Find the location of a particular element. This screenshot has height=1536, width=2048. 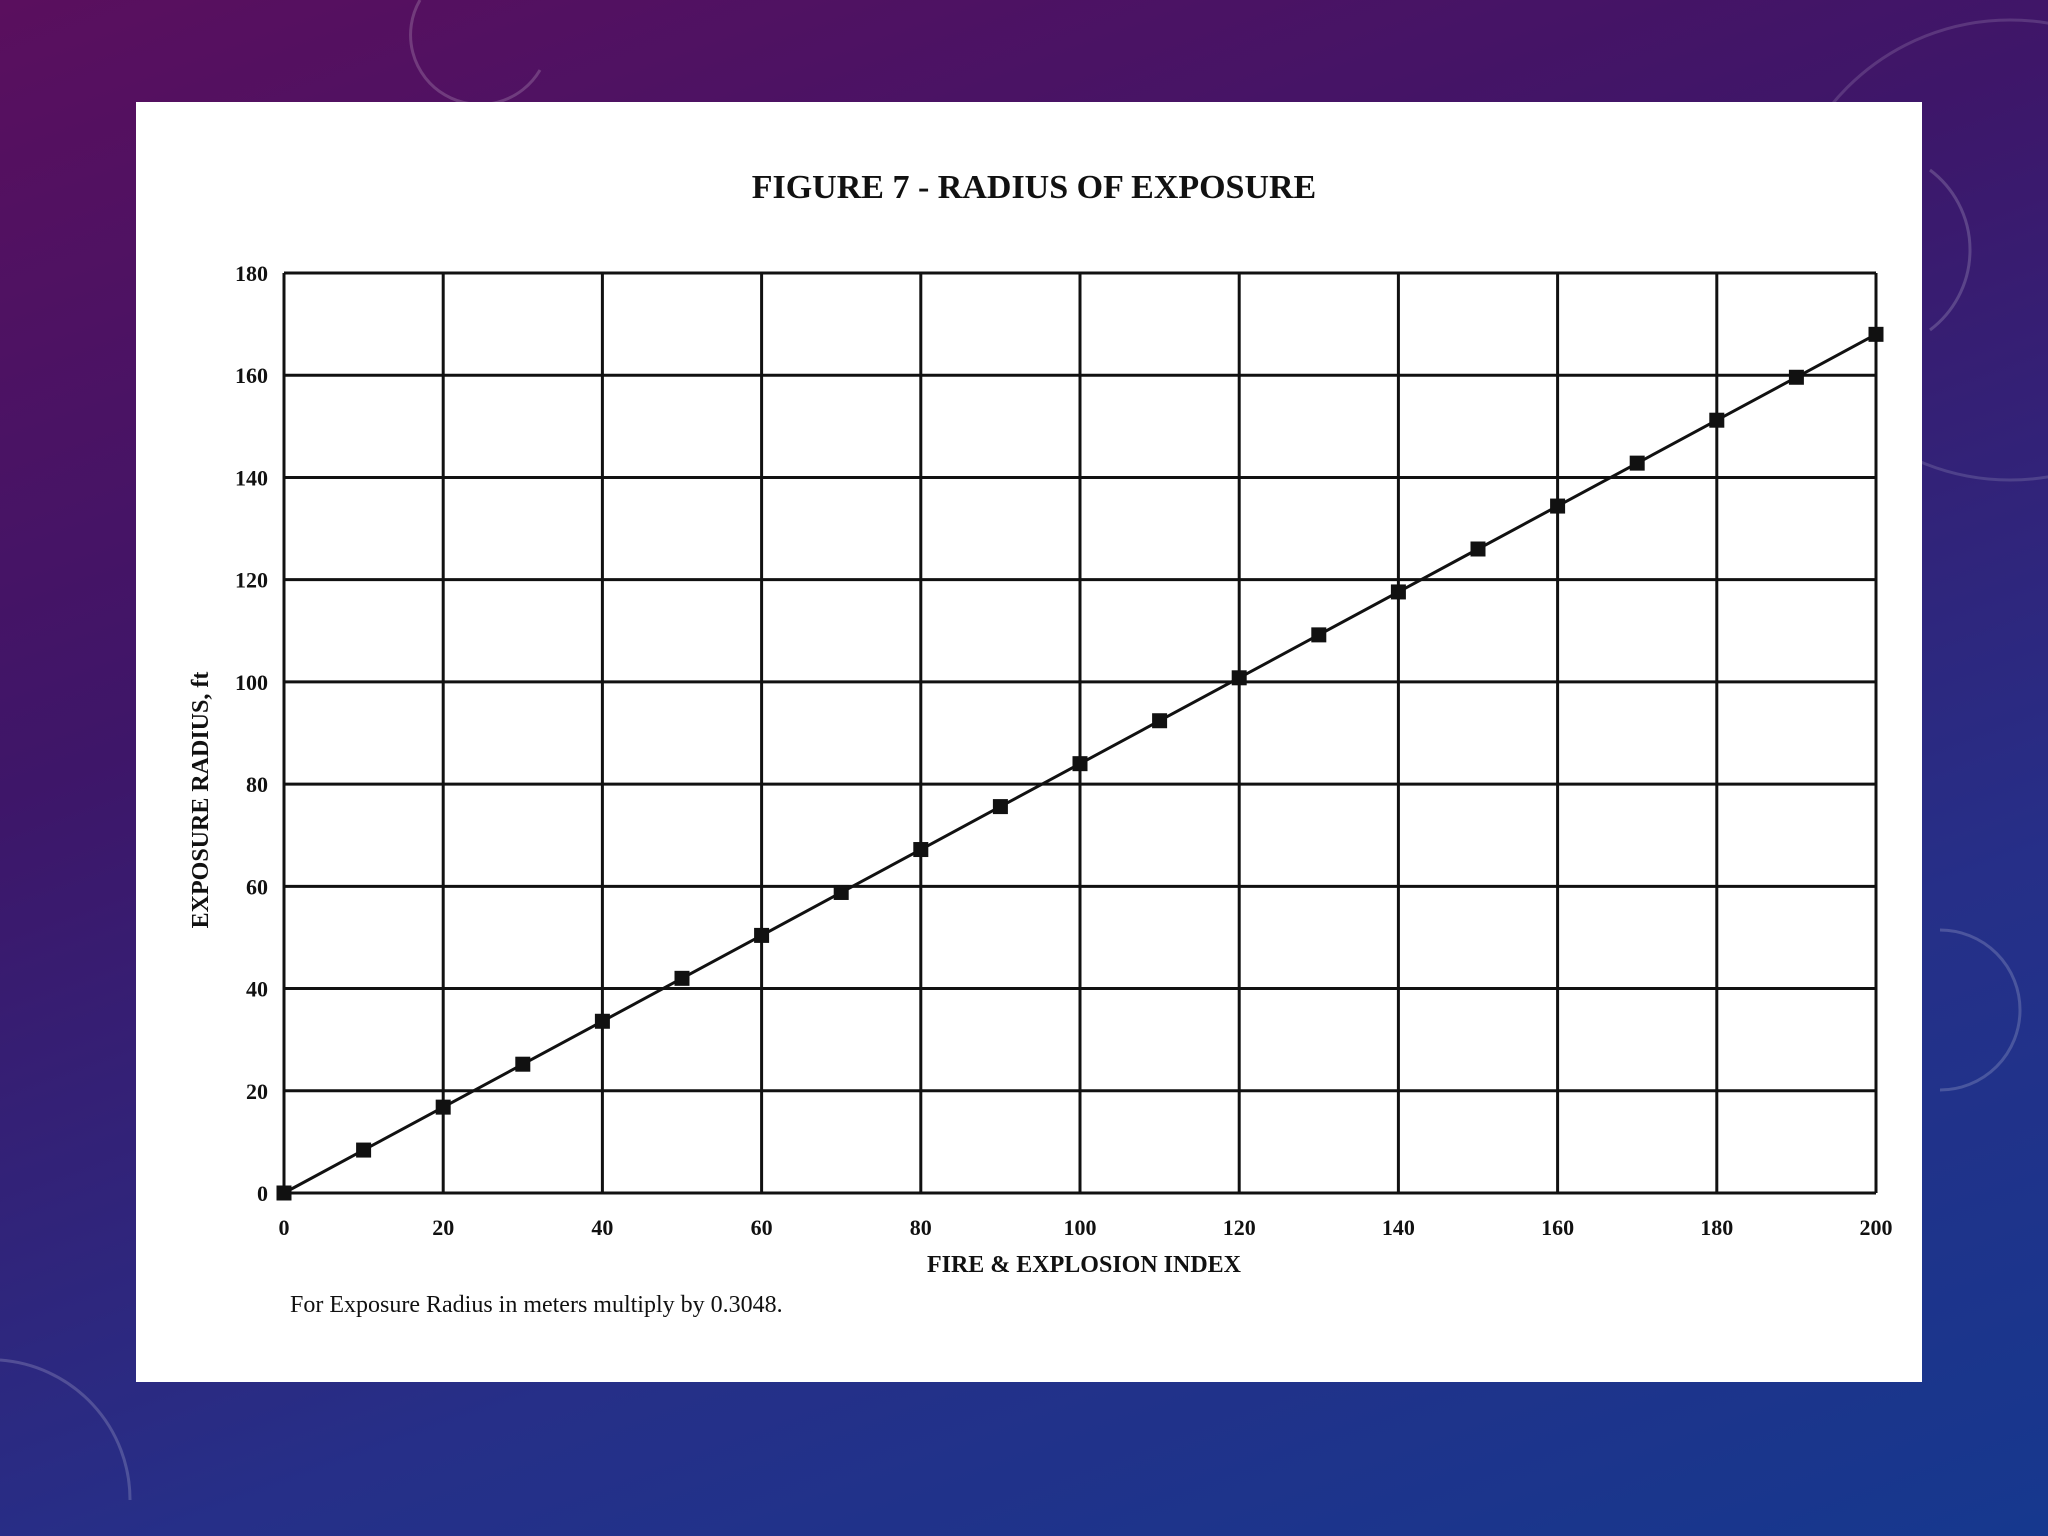

x-tick-label-10: 200 is located at coordinates (1876, 1227).